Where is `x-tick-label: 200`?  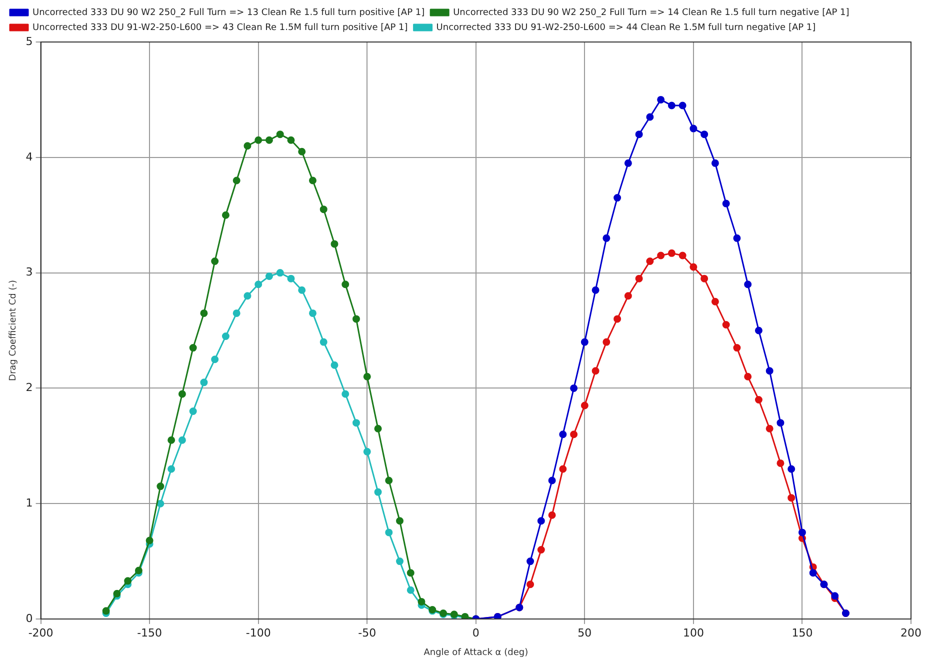
x-tick-label: 200 is located at coordinates (911, 633).